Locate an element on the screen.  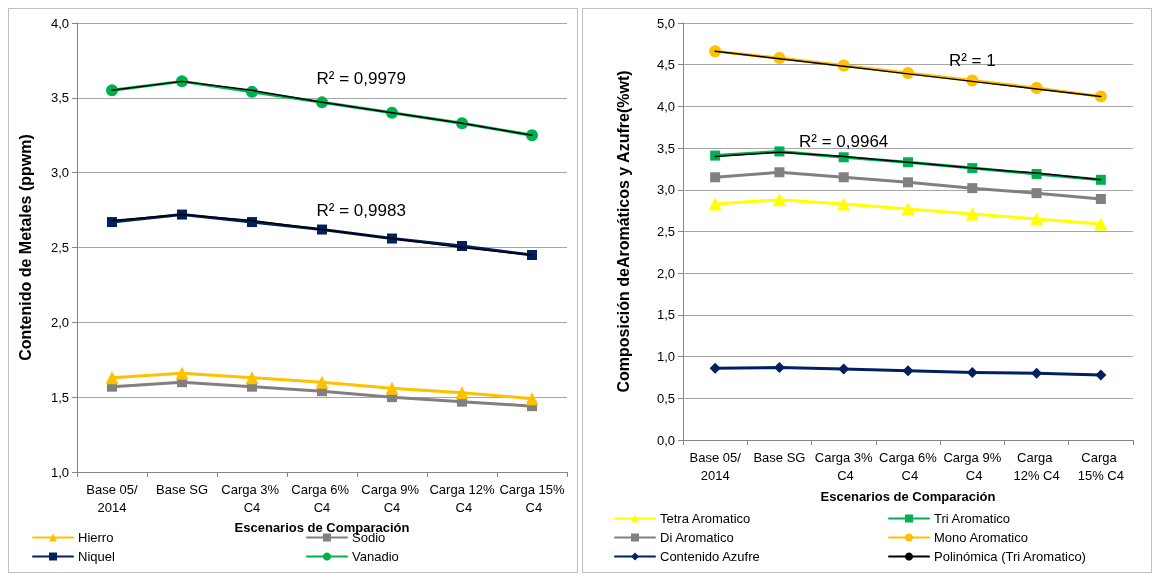
legend-label: Vanadio is located at coordinates (375, 556).